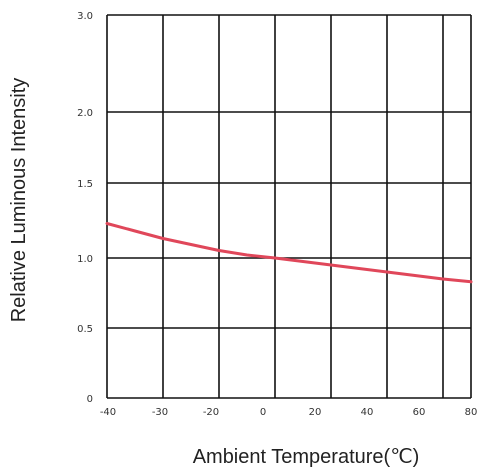 The width and height of the screenshot is (481, 472). I want to click on y-tick-label: 1.5, so click(85, 184).